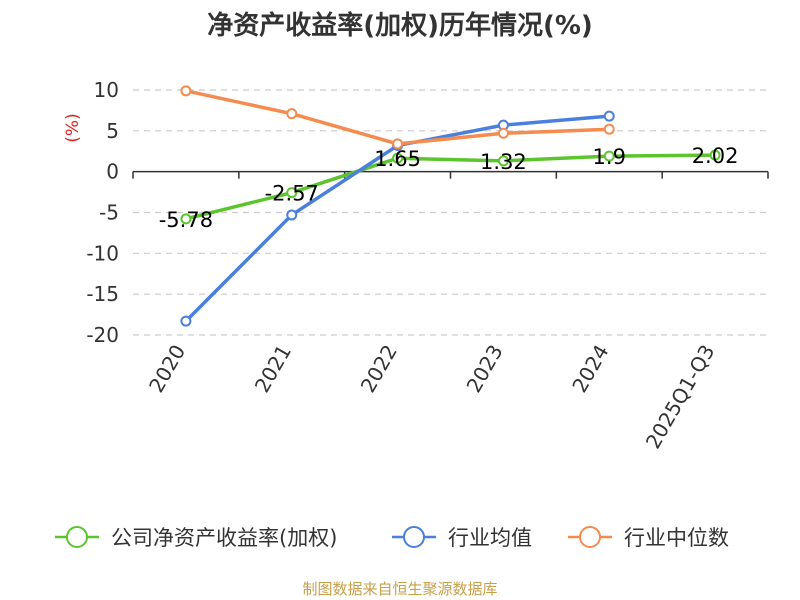  What do you see at coordinates (590, 369) in the screenshot?
I see `x-tick-label: 2024` at bounding box center [590, 369].